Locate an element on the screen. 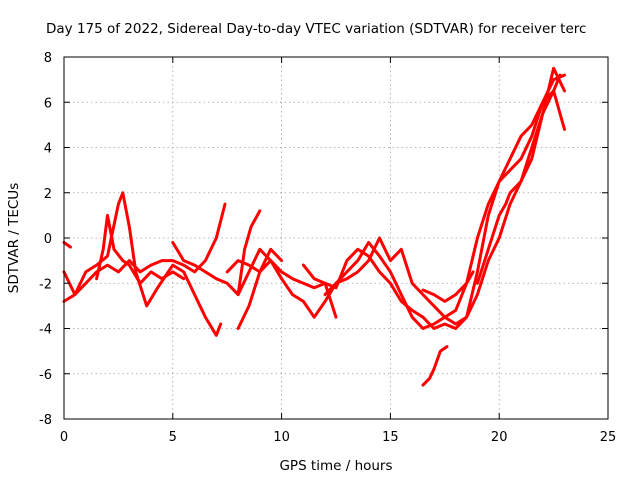 The image size is (640, 480). x-tick-label: 20 is located at coordinates (499, 437).